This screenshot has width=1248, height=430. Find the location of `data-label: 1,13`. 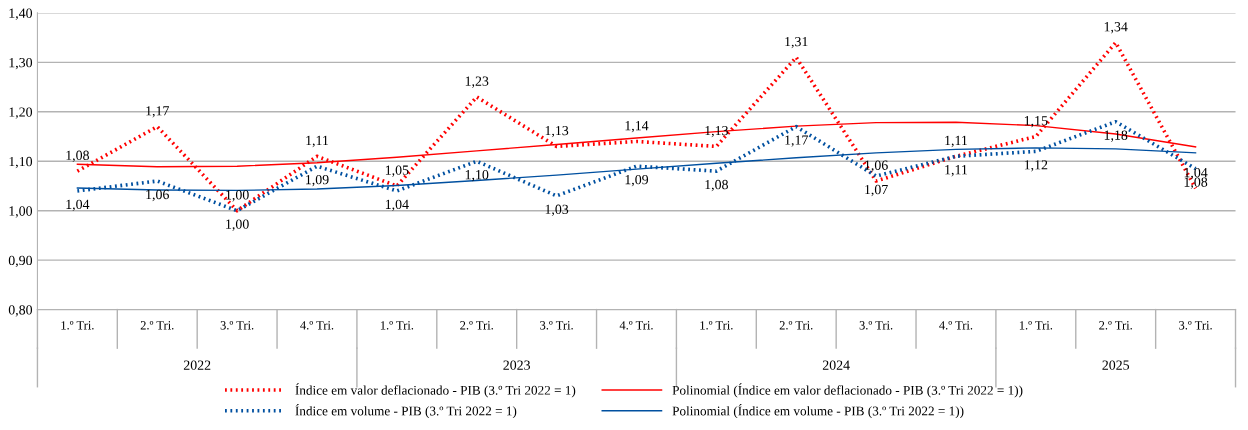

data-label: 1,13 is located at coordinates (557, 131).